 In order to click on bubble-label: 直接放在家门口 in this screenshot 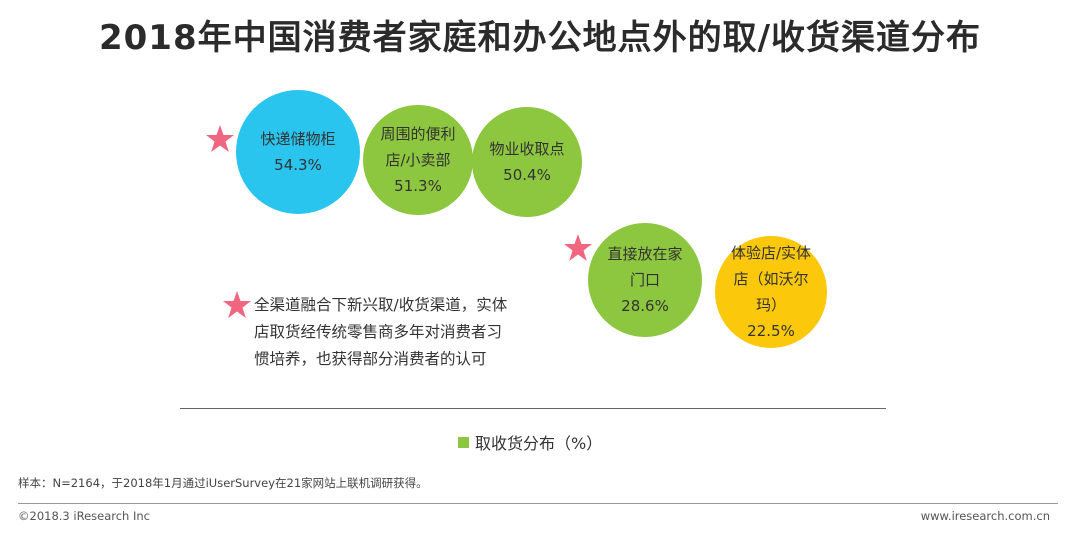, I will do `click(645, 267)`.